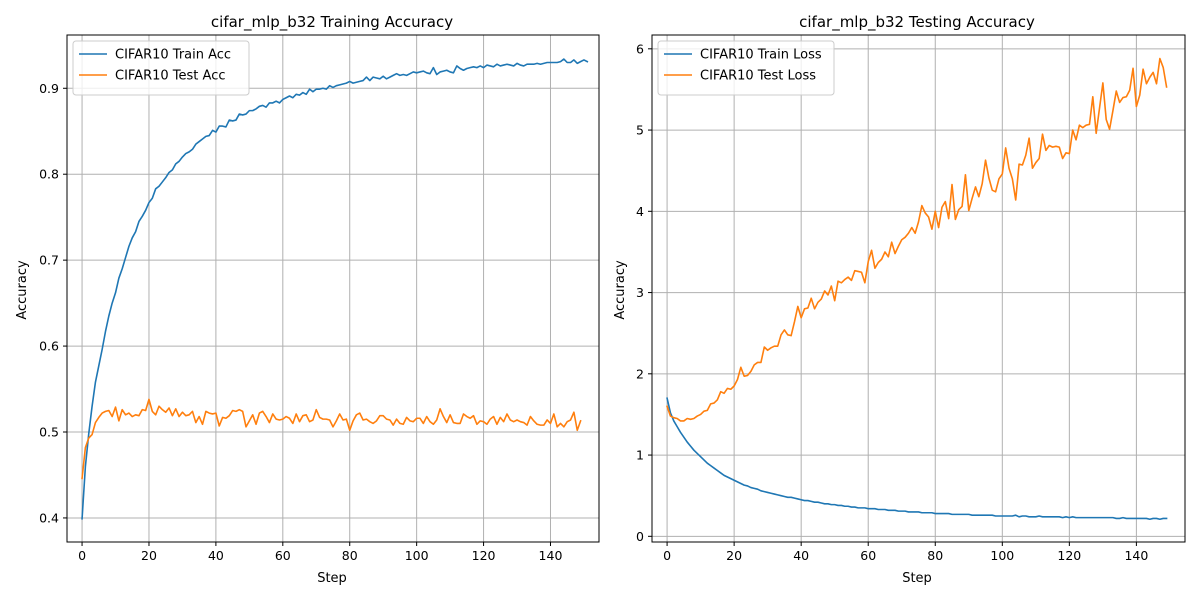 This screenshot has width=1200, height=600. Describe the element at coordinates (758, 76) in the screenshot. I see `legend-label: CIFAR10 Test Loss` at that location.